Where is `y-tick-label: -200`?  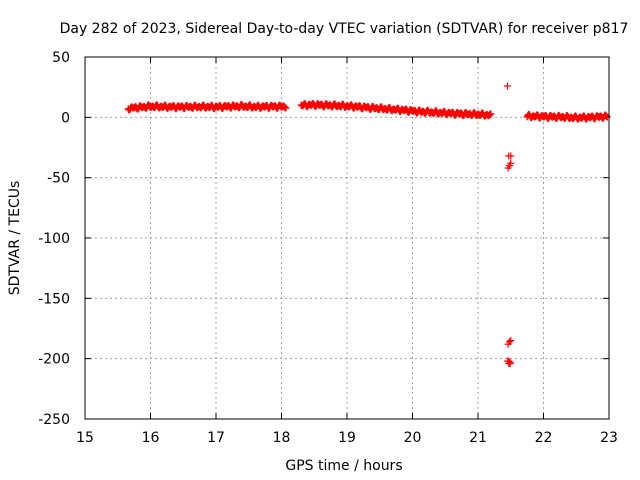
y-tick-label: -200 is located at coordinates (54, 360).